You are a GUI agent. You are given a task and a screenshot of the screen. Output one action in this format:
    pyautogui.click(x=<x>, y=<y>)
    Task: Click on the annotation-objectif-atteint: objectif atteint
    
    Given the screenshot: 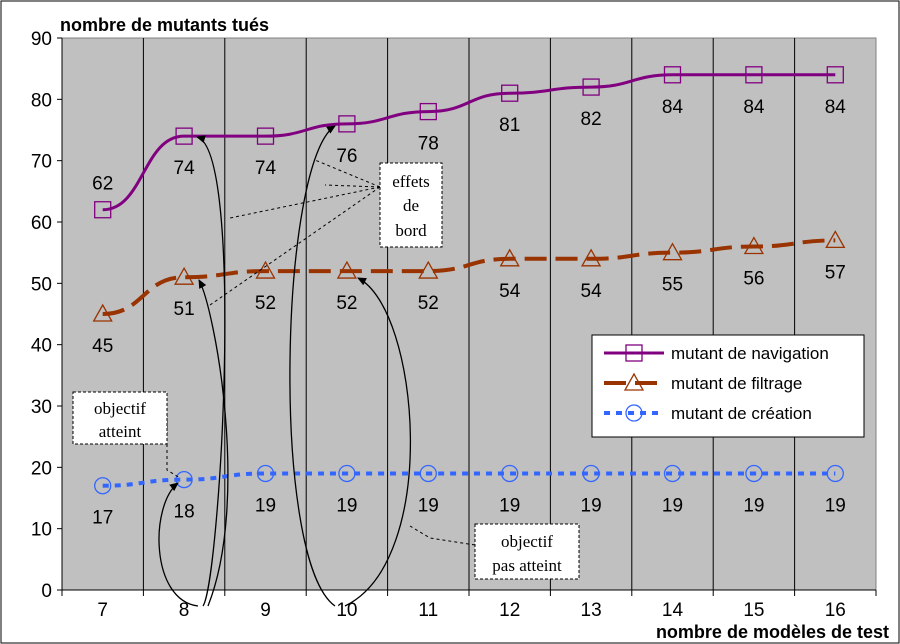 What is the action you would take?
    pyautogui.click(x=120, y=418)
    